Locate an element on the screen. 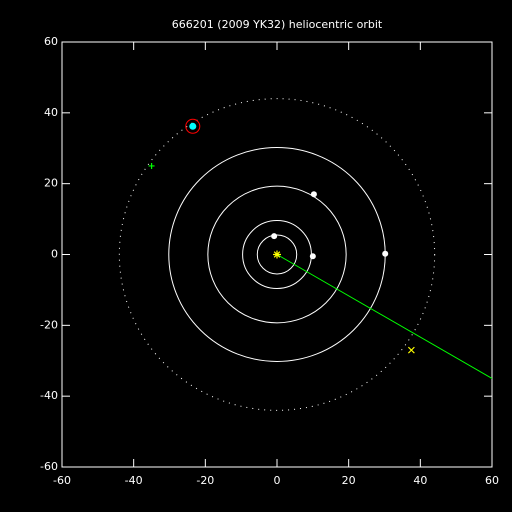 Image resolution: width=512 pixels, height=512 pixels. x-tick-label: 60 is located at coordinates (492, 480).